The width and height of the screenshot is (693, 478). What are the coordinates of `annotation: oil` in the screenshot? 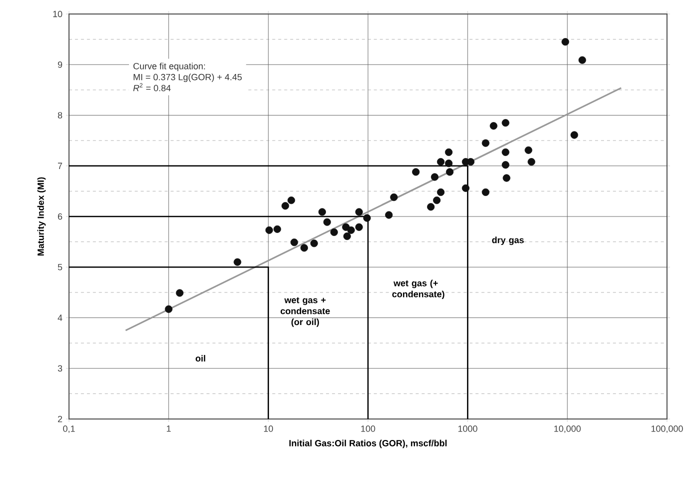 It's located at (201, 358).